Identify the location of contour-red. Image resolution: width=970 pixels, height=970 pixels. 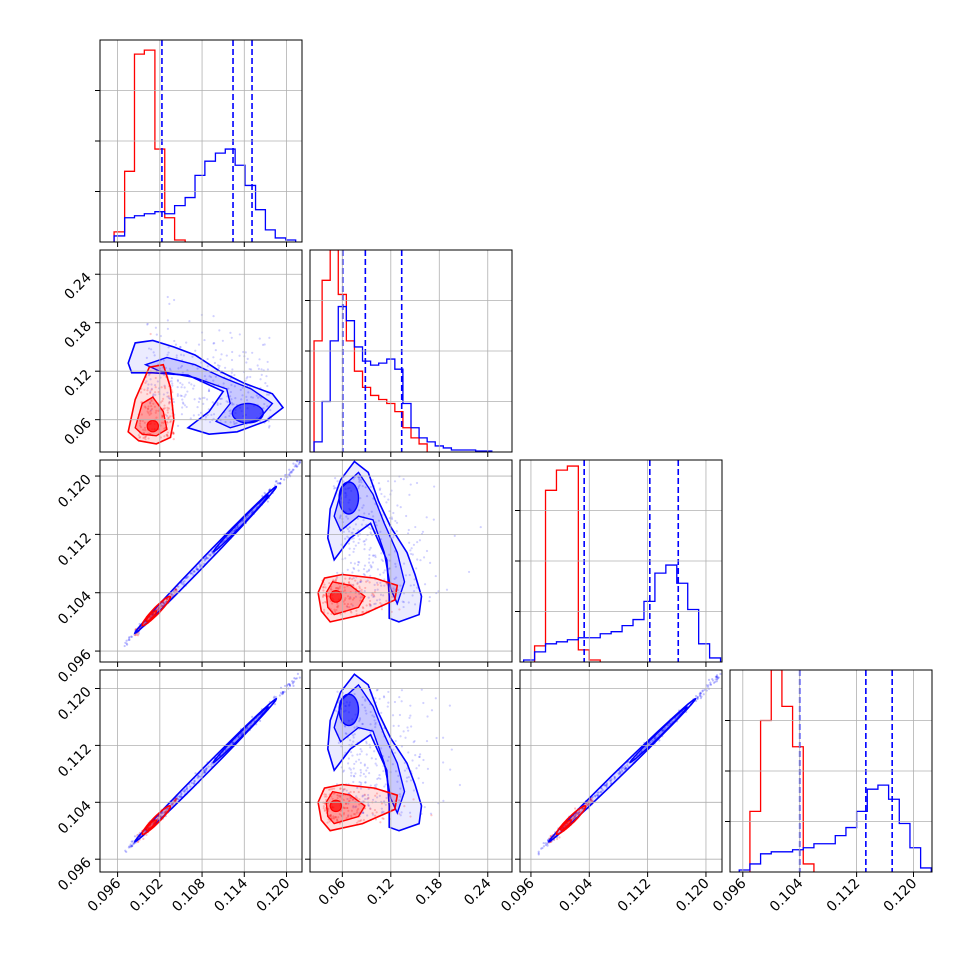
(358, 598).